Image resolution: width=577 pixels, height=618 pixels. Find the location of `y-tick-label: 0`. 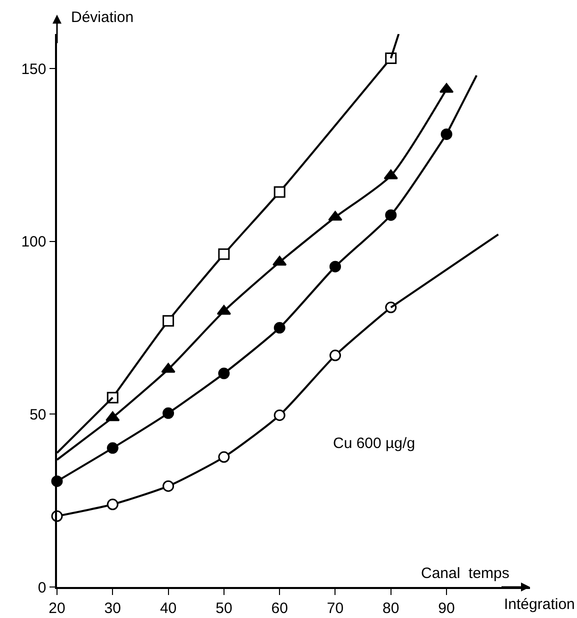

y-tick-label: 0 is located at coordinates (42, 587).